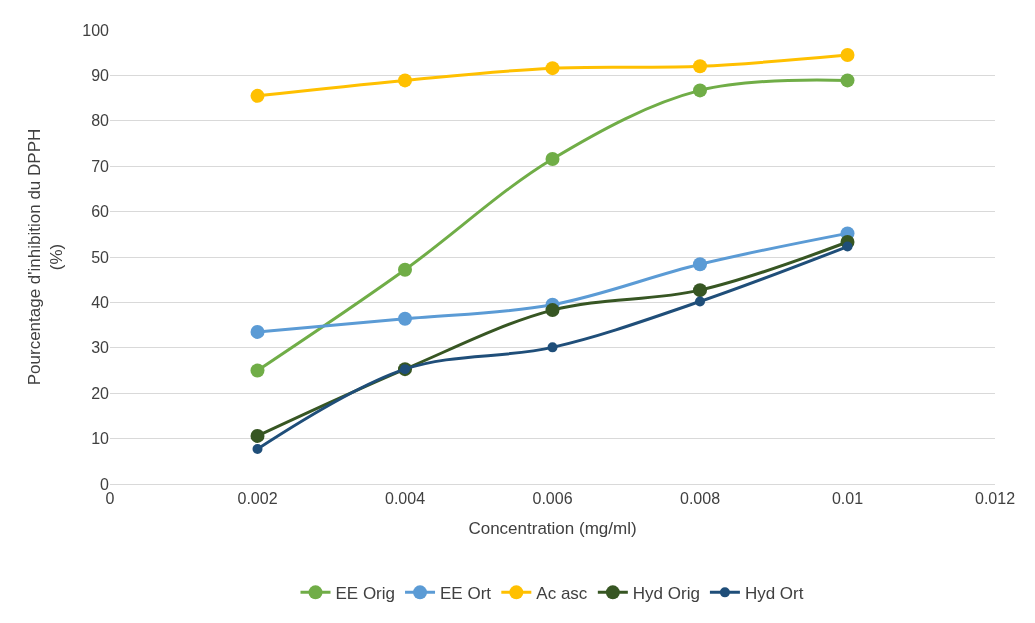 This screenshot has width=1035, height=623. Describe the element at coordinates (552, 528) in the screenshot. I see `x-axis-title: Concentration (mg/ml)` at that location.